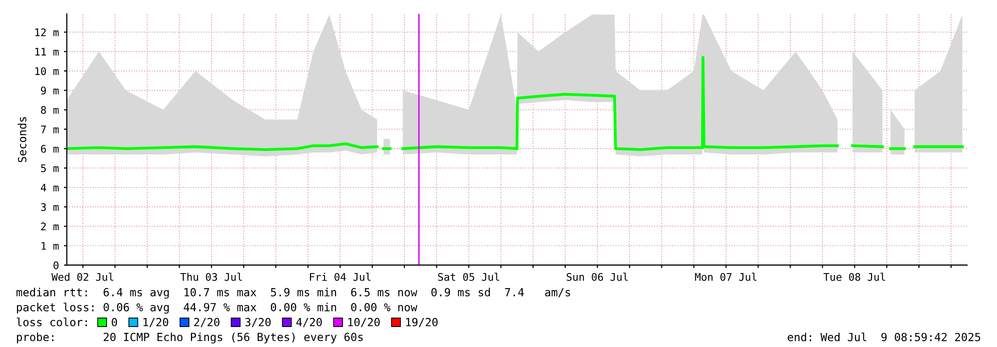  I want to click on y-tick-label: 6 m, so click(50, 148).